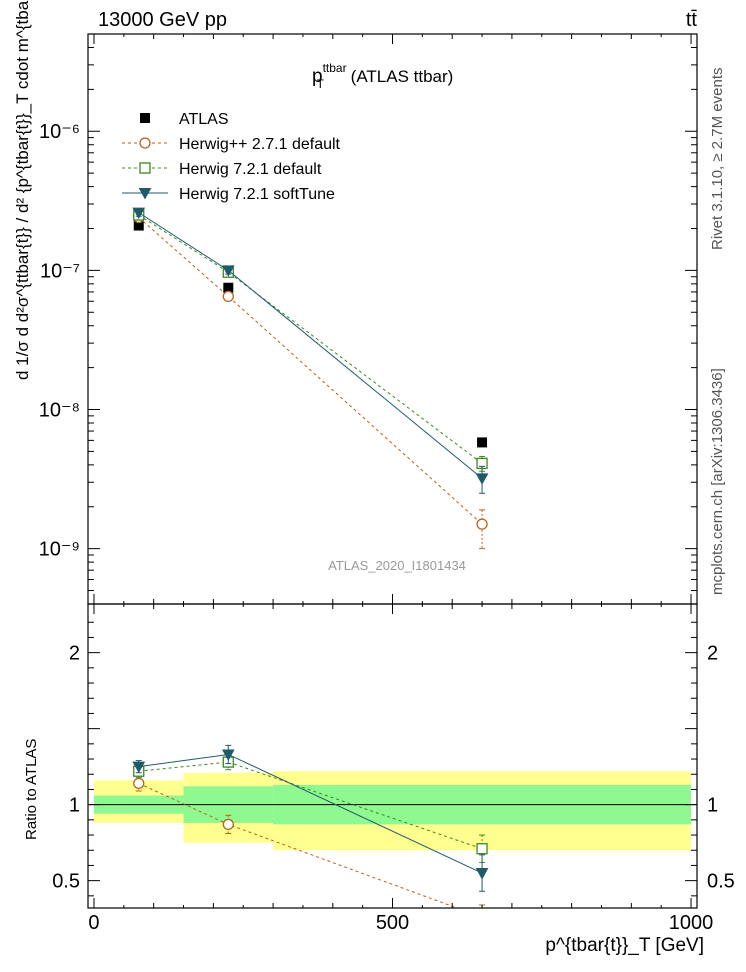 Image resolution: width=746 pixels, height=972 pixels. What do you see at coordinates (692, 20) in the screenshot?
I see `header-right-label: tt̄` at bounding box center [692, 20].